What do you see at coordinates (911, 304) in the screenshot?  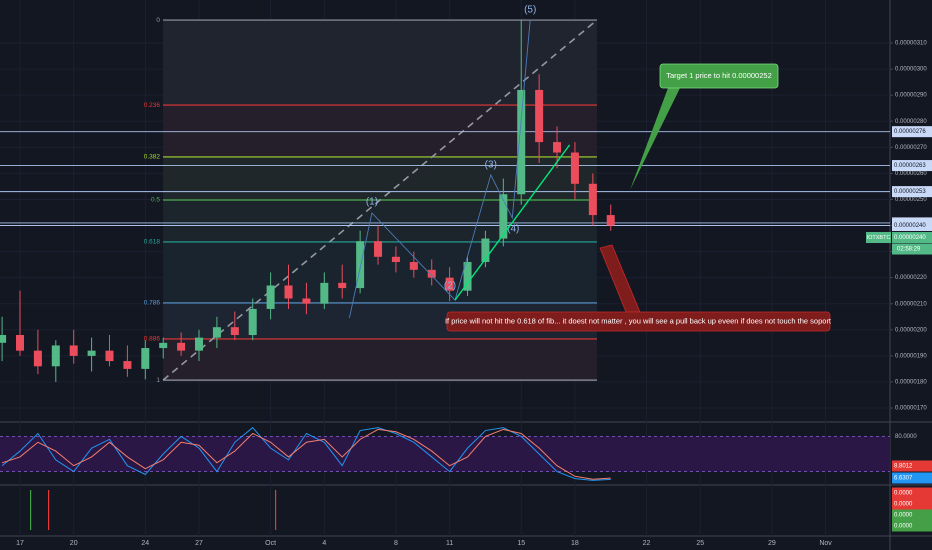 I see `y-tick-label: 0.00000210` at bounding box center [911, 304].